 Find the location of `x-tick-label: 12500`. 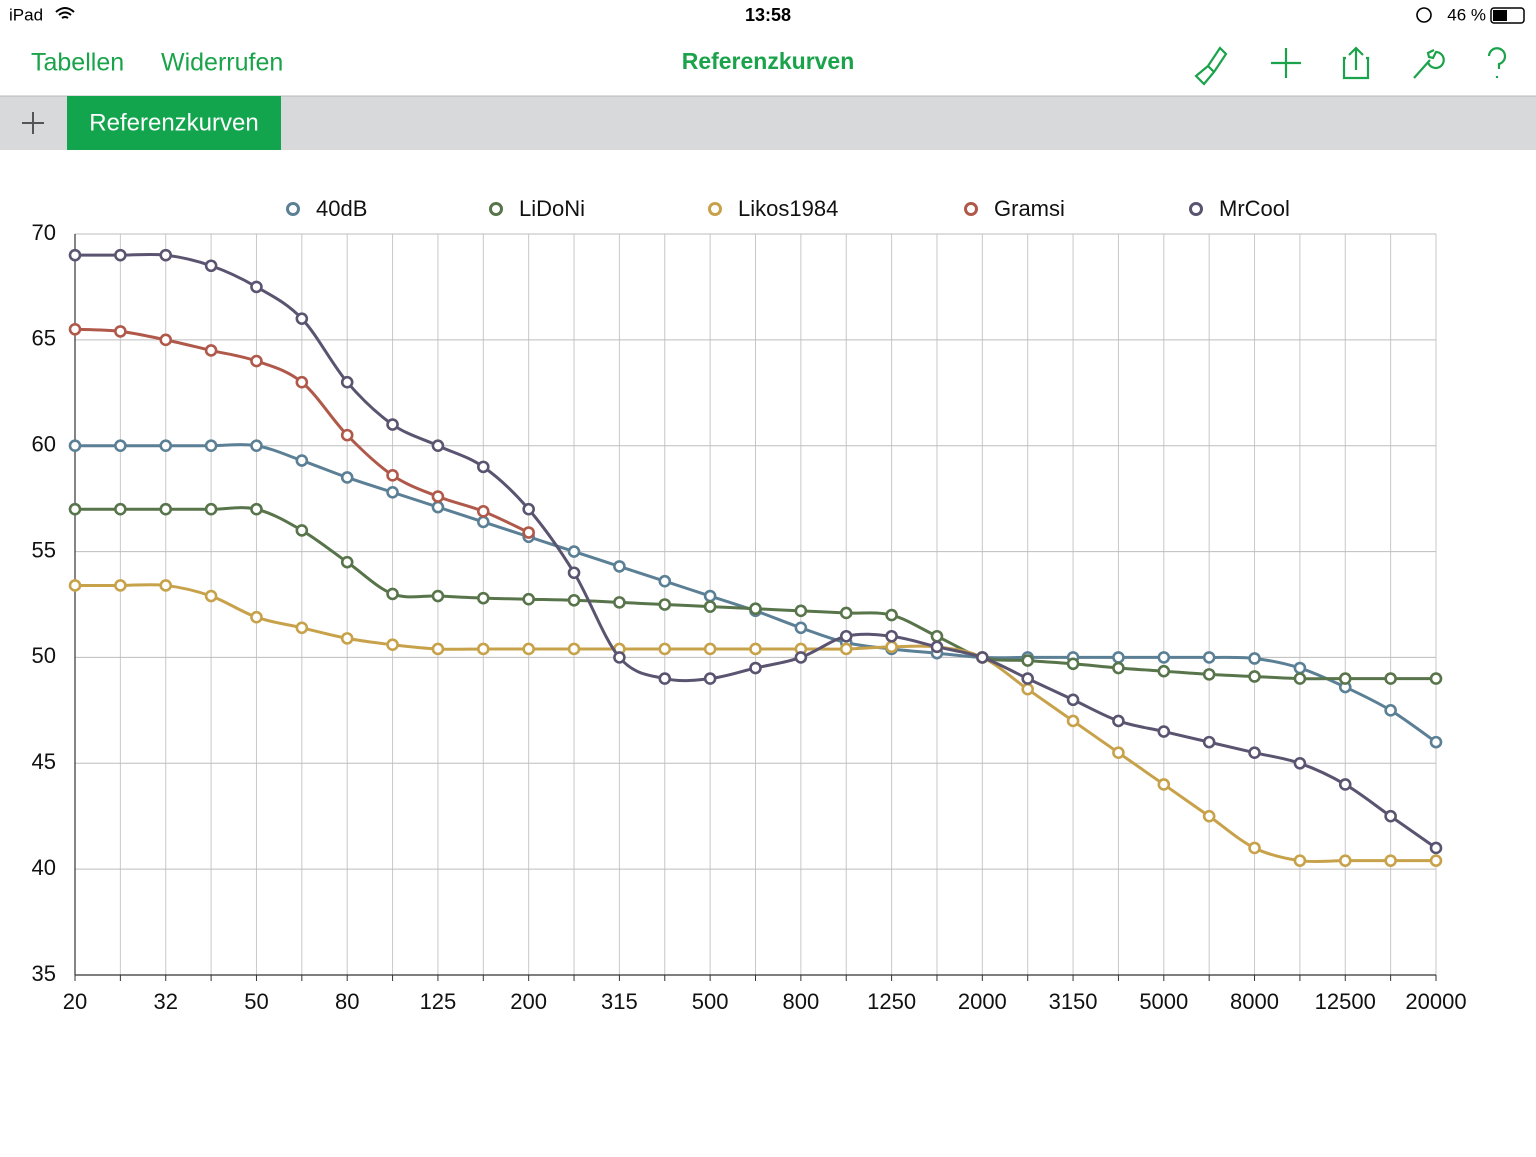

x-tick-label: 12500 is located at coordinates (1345, 1001).